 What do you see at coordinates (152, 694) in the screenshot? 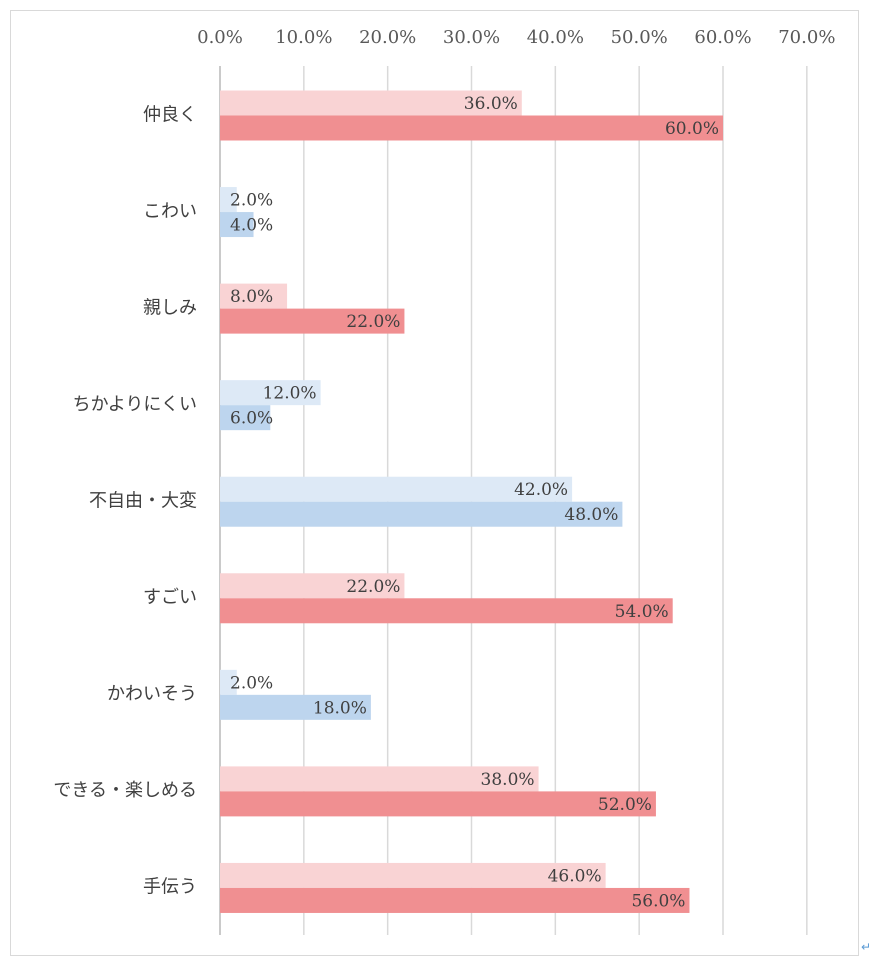
I see `category-label: かわいそう` at bounding box center [152, 694].